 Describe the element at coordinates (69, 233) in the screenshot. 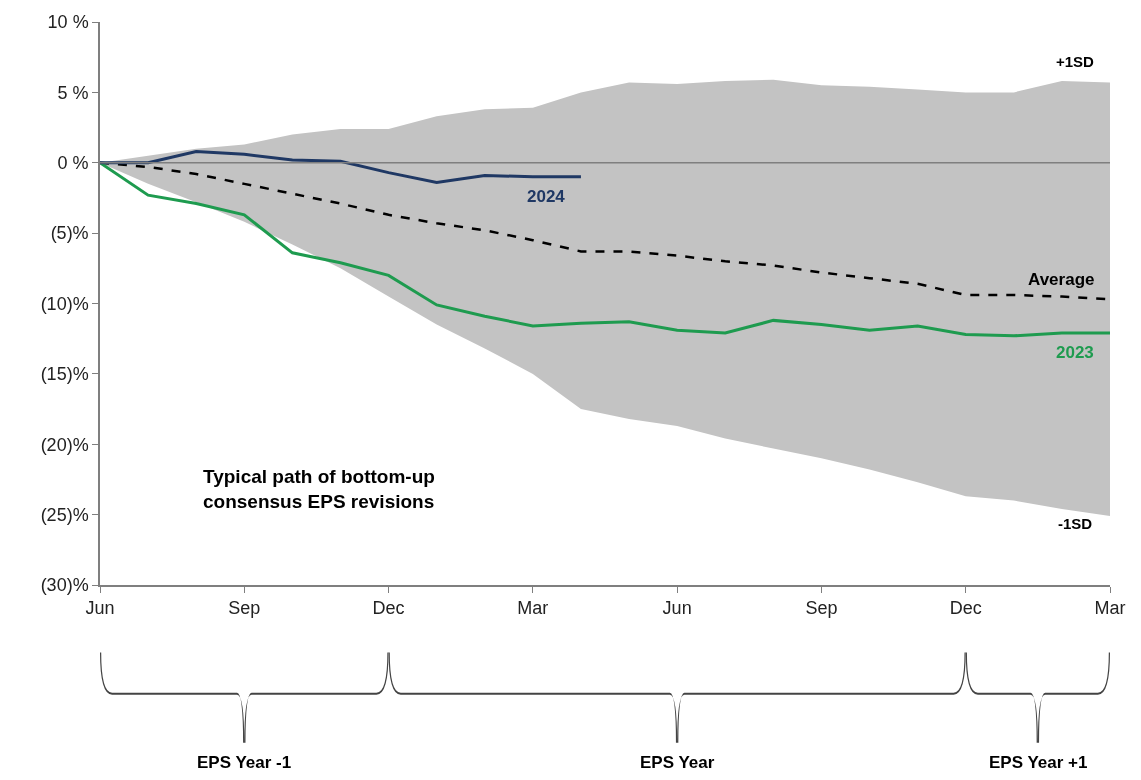

I see `y-tick-label: (5)%` at that location.